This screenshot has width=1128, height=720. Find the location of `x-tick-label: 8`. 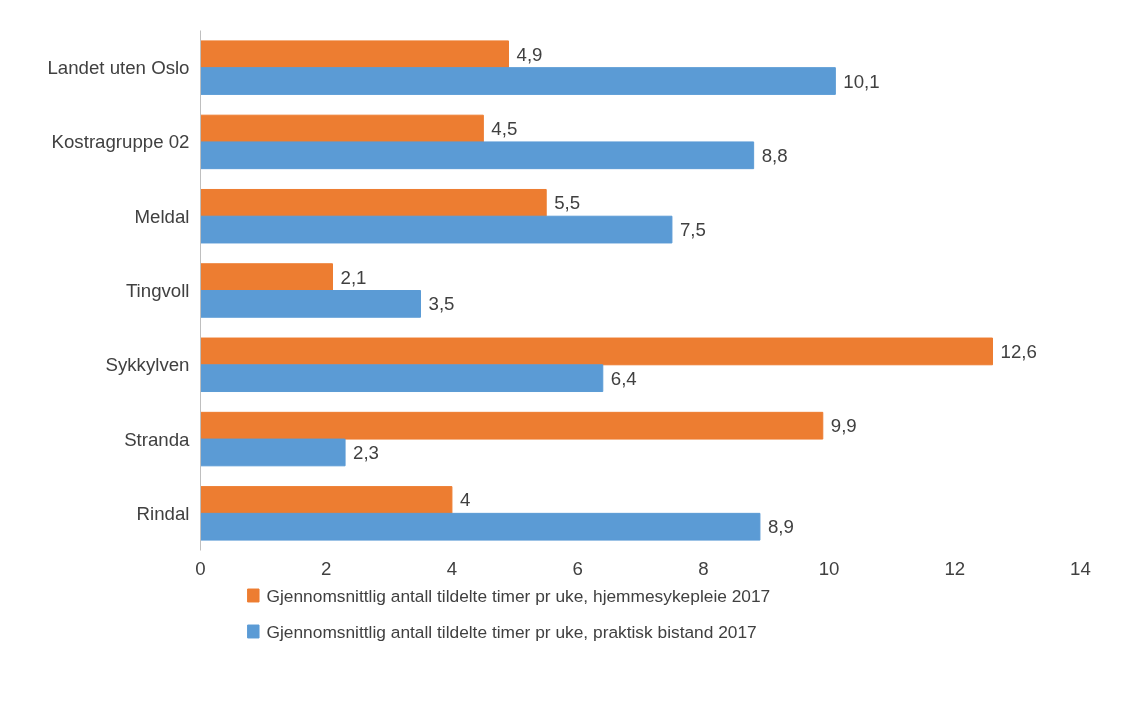

x-tick-label: 8 is located at coordinates (703, 568).